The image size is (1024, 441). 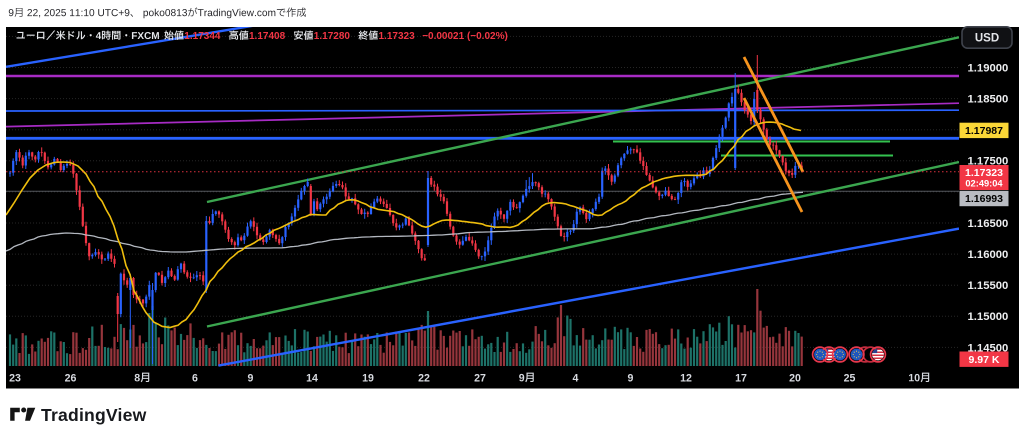 I want to click on svg-text: 17, so click(x=741, y=378).